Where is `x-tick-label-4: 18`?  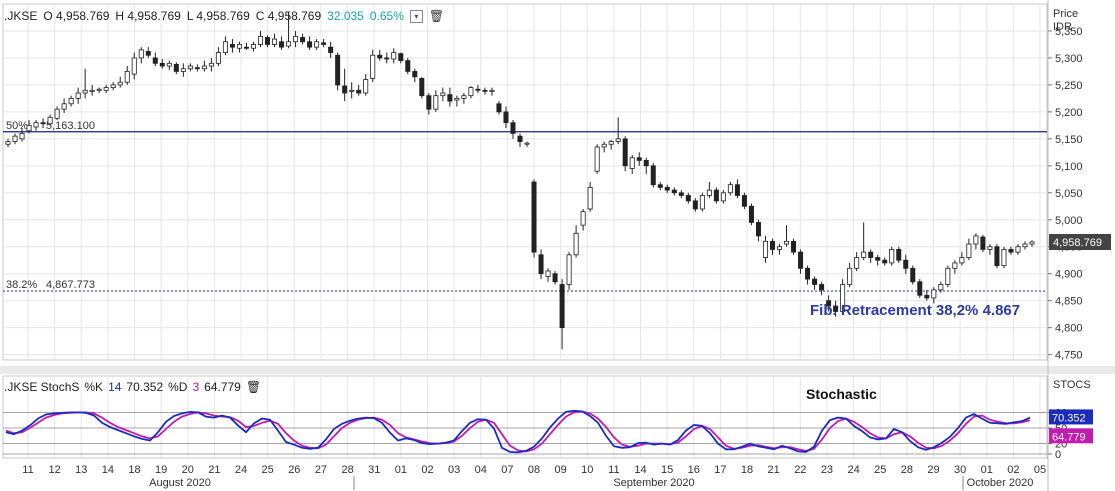 x-tick-label-4: 18 is located at coordinates (134, 470).